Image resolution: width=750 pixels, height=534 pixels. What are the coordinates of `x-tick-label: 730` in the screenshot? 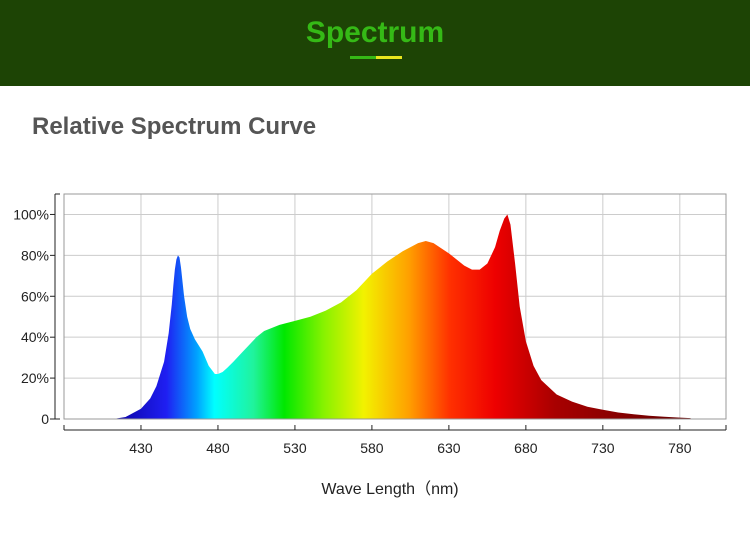 It's located at (603, 448).